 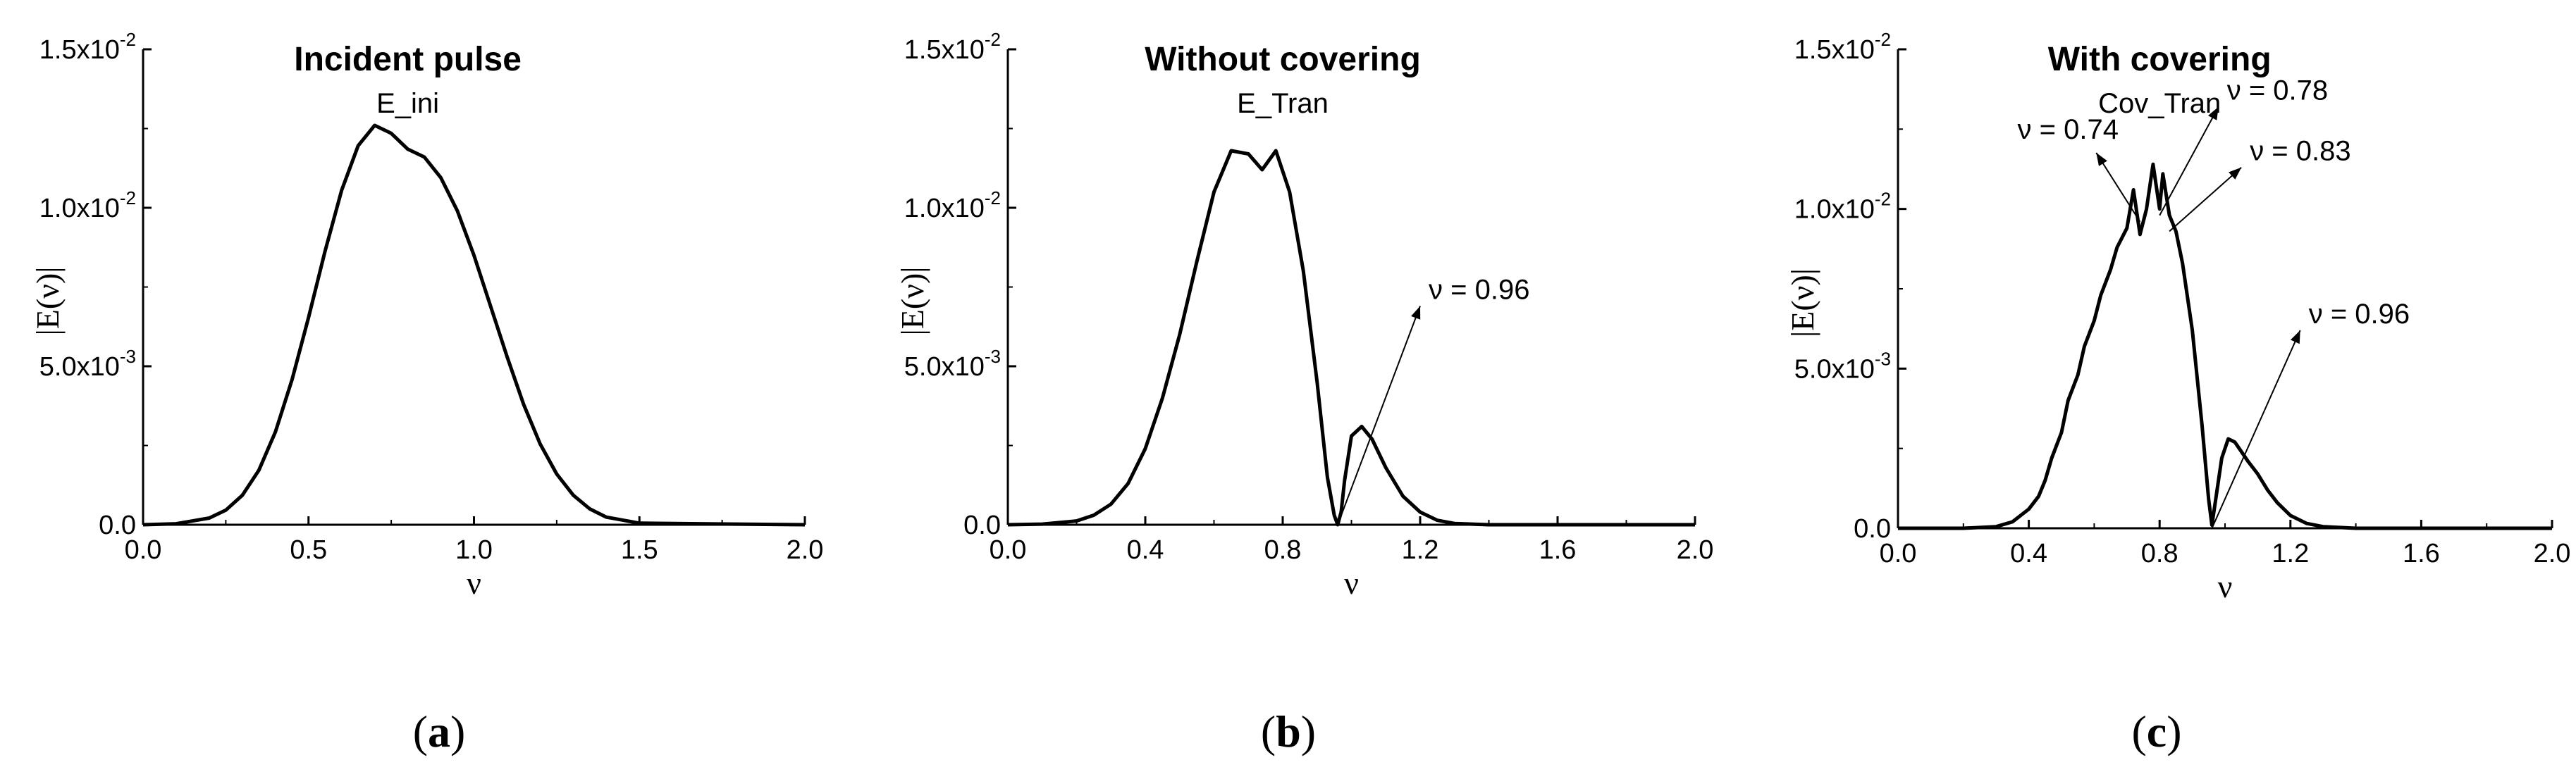 I want to click on caption-c: (c), so click(x=2156, y=731).